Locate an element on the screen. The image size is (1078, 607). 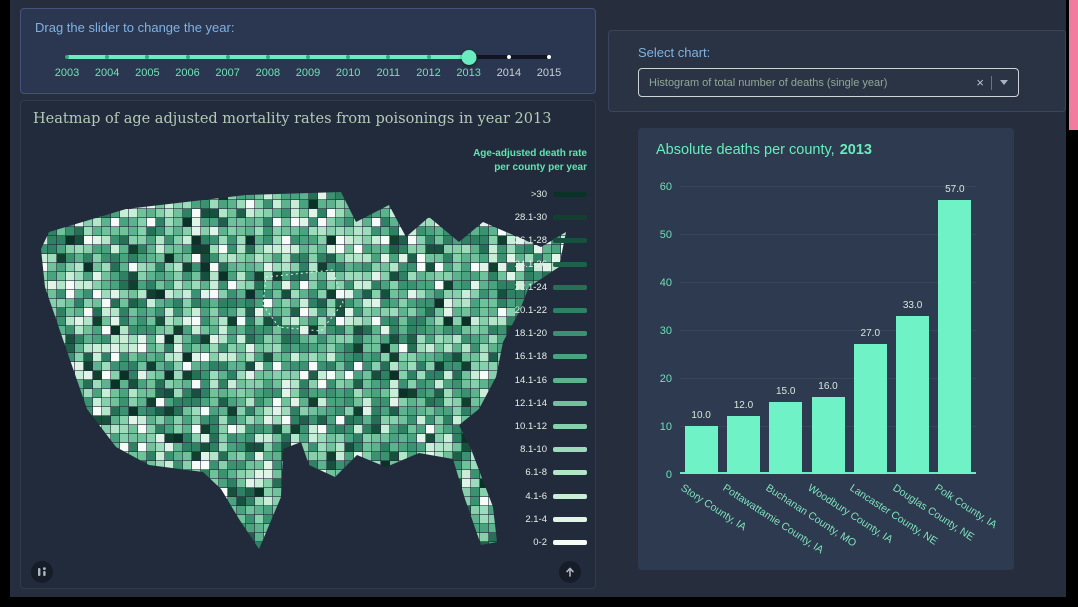
slider-year-label: 2014 is located at coordinates (509, 73).